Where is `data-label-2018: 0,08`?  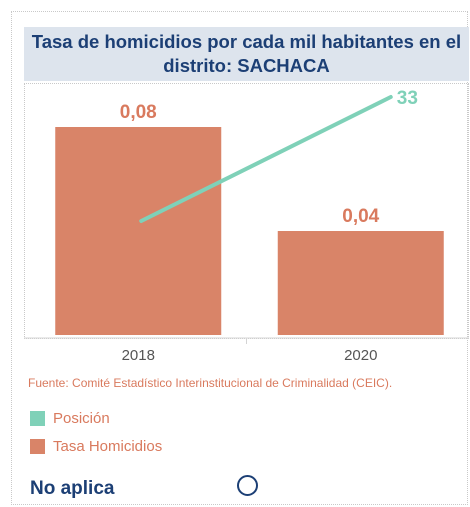 data-label-2018: 0,08 is located at coordinates (138, 112).